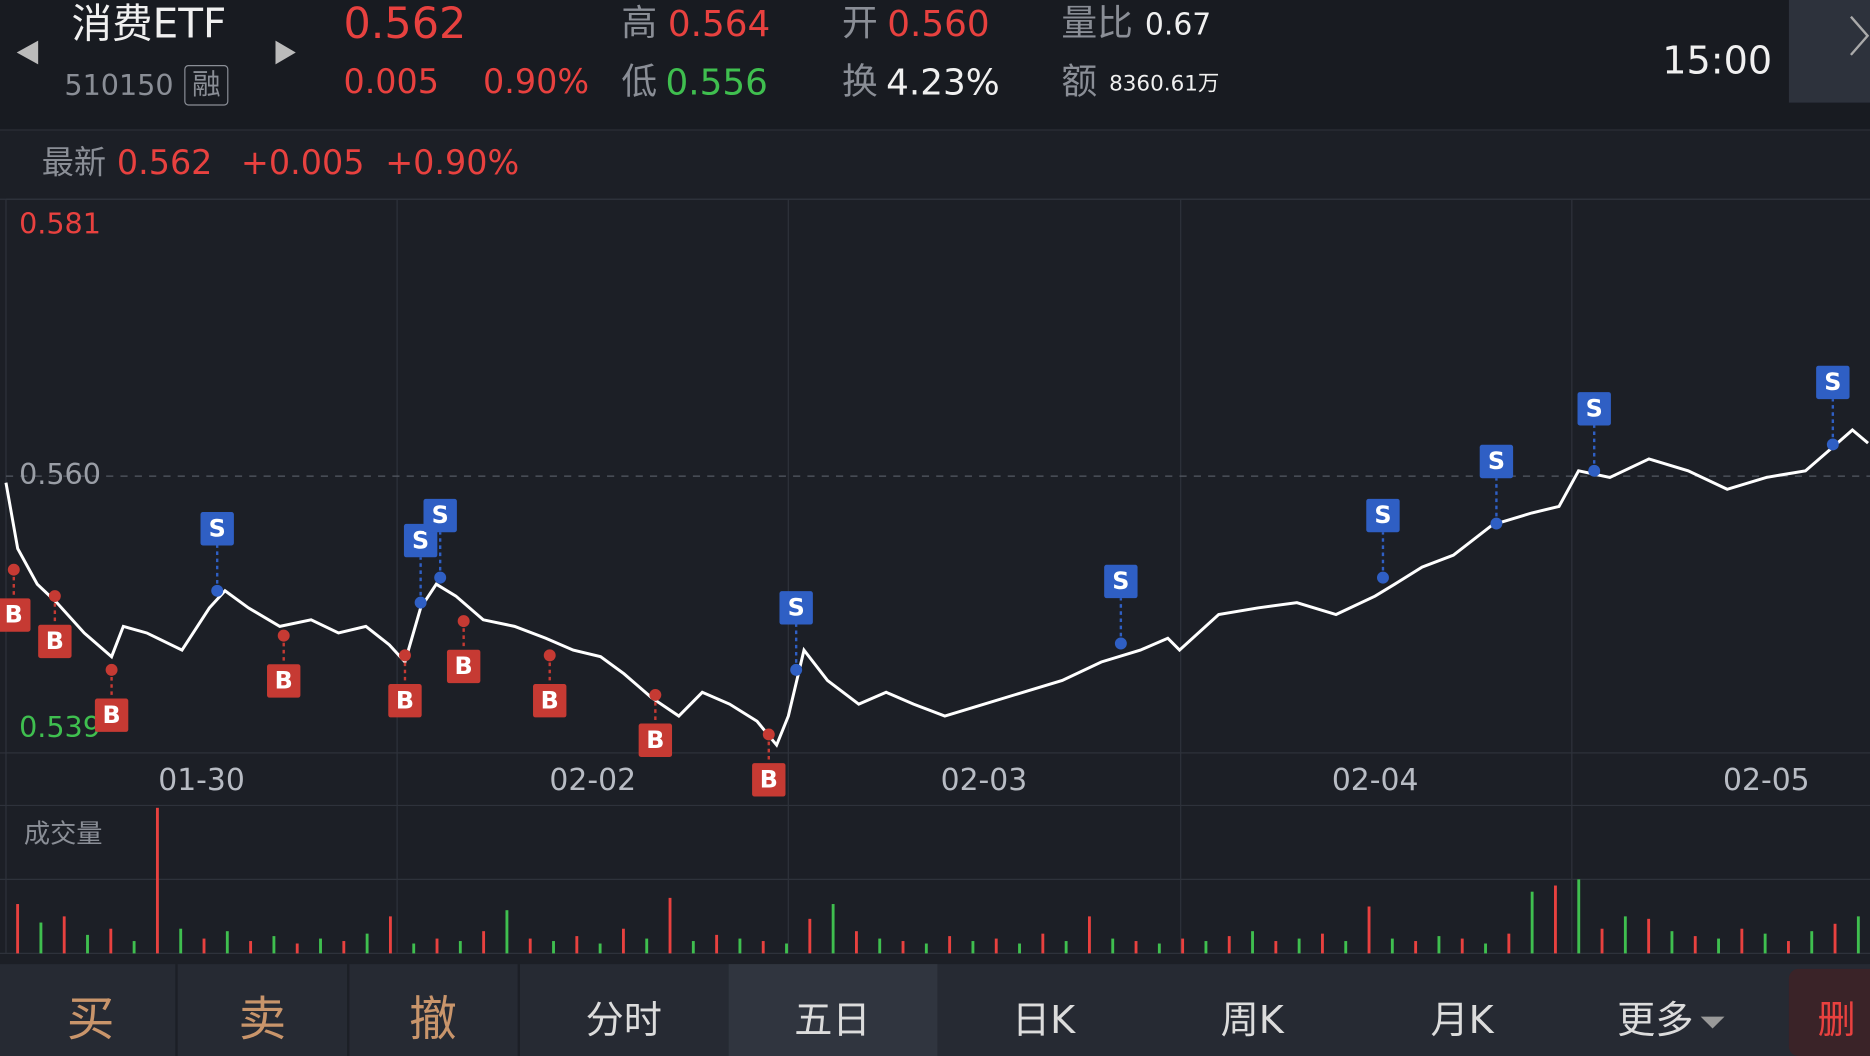 The height and width of the screenshot is (1056, 1870). I want to click on y-tick-label: 0.581, so click(60, 224).